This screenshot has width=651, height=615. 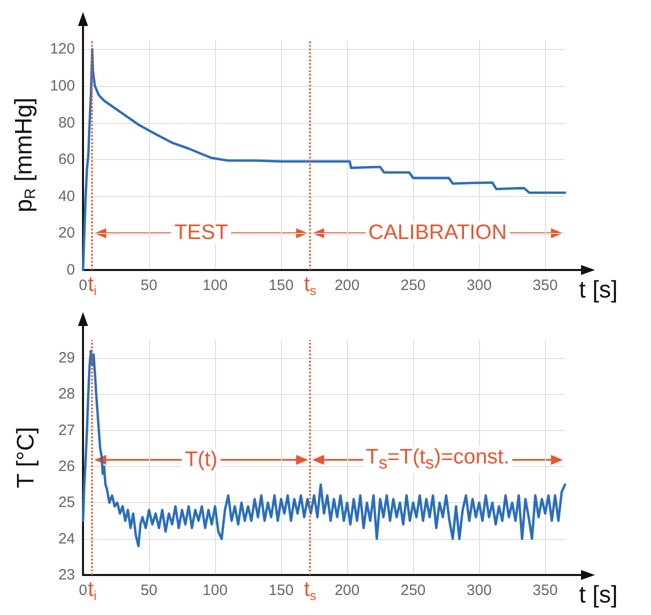 What do you see at coordinates (62, 86) in the screenshot?
I see `y-tick-label: 100` at bounding box center [62, 86].